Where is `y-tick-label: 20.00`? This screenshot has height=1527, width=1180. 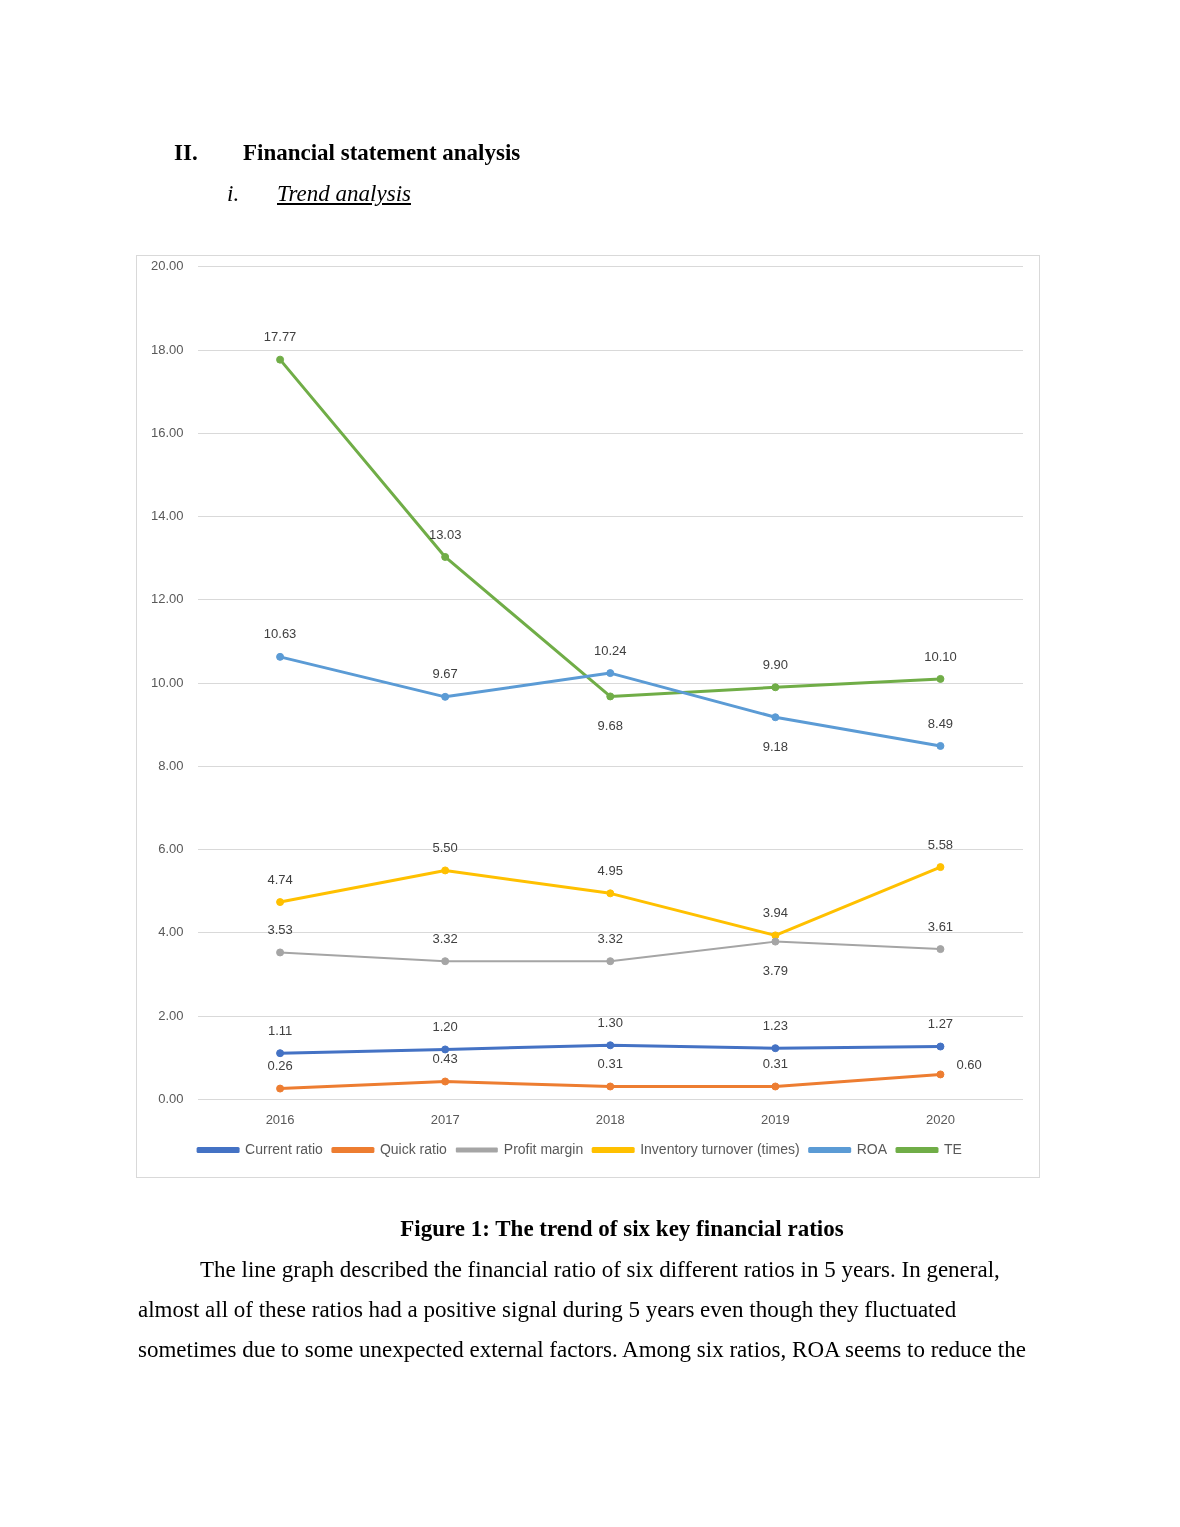
y-tick-label: 20.00 is located at coordinates (167, 266).